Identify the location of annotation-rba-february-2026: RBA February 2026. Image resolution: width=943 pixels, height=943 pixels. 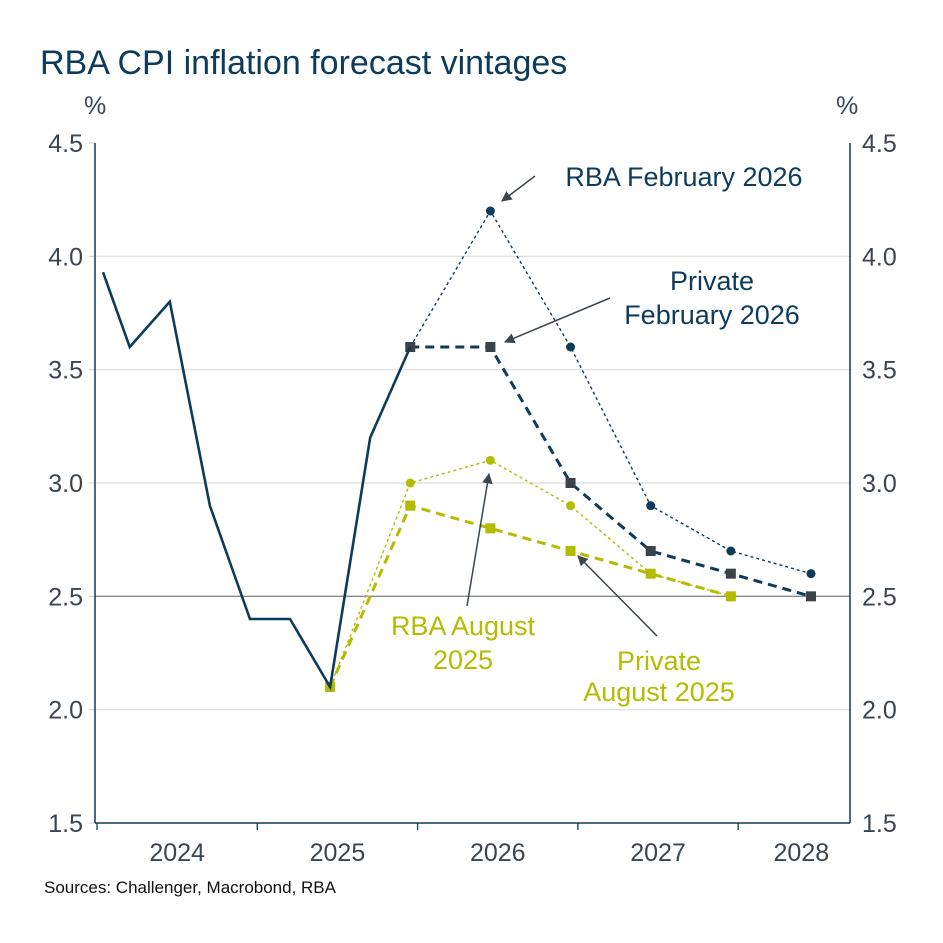
(652, 182).